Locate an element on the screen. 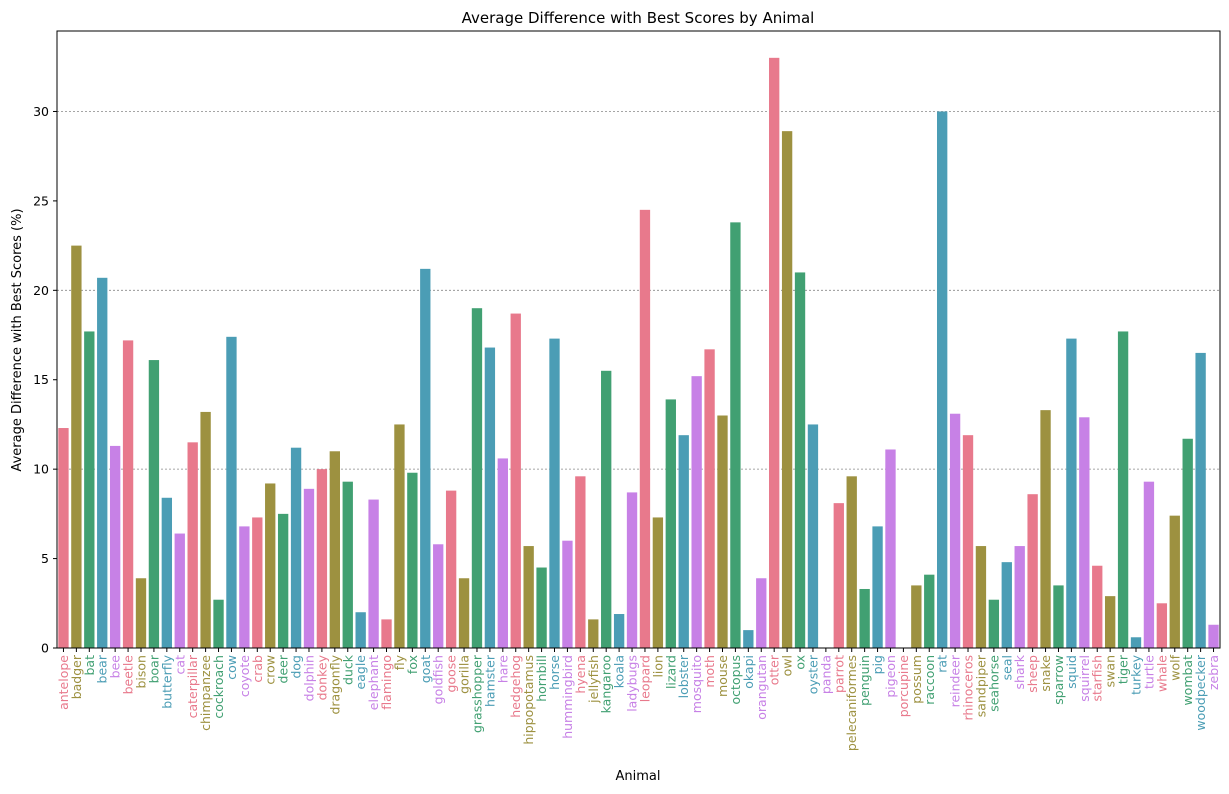 This screenshot has width=1229, height=794. bar-flamingo is located at coordinates (386, 633).